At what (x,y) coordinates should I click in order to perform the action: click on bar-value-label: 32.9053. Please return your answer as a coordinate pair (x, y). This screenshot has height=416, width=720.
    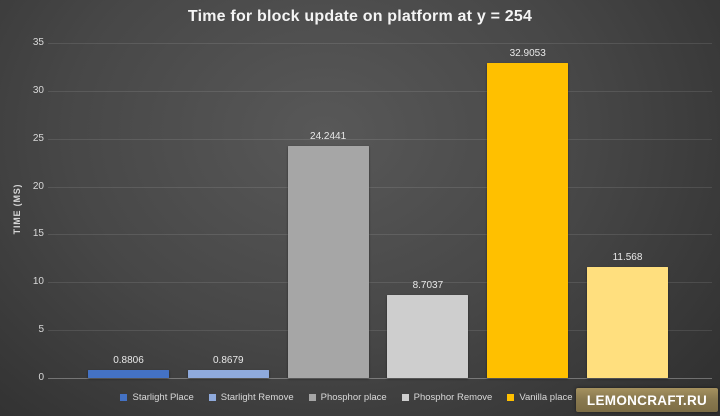
    Looking at the image, I should click on (527, 54).